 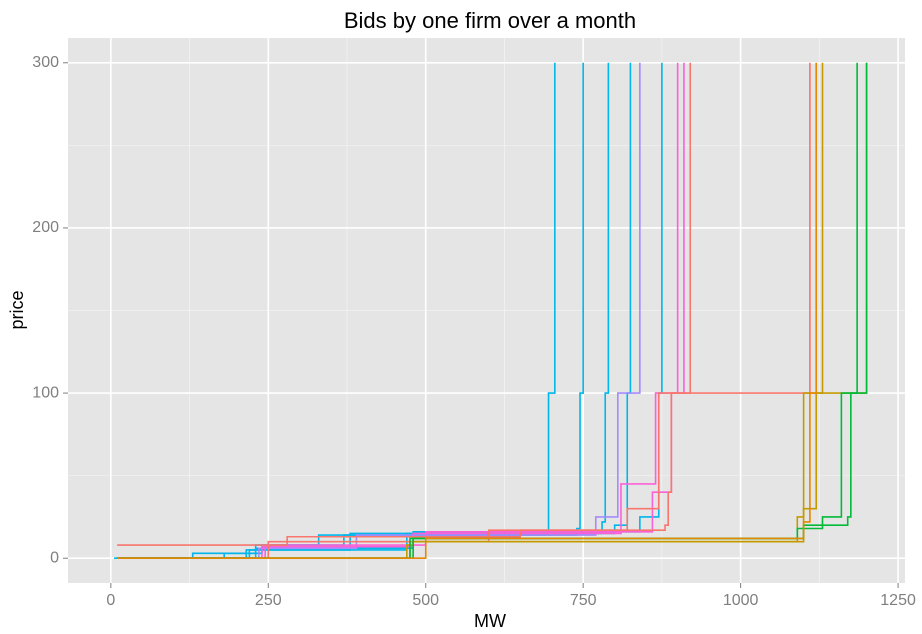 I want to click on chart-title: Bids by one firm over a month, so click(x=490, y=20).